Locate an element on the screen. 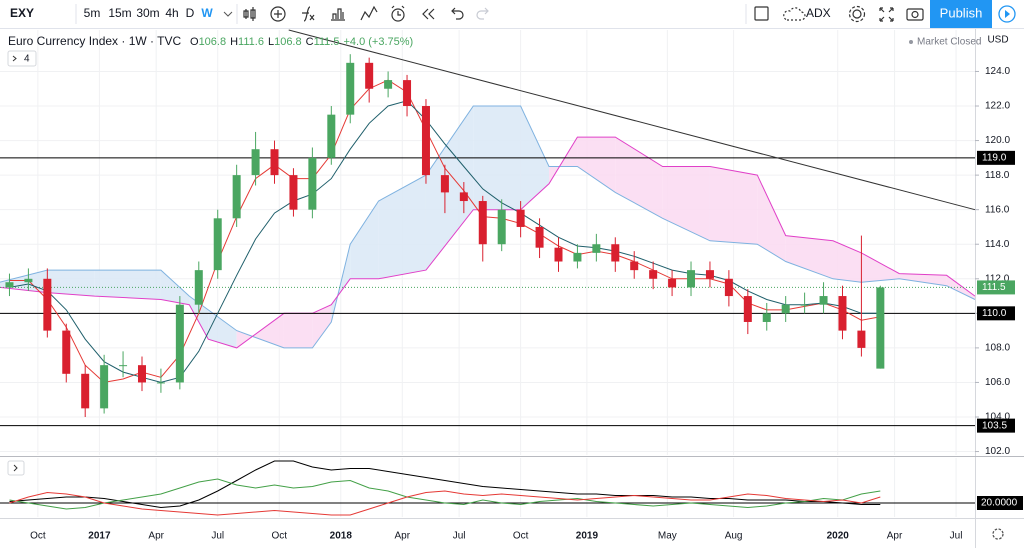  y-tick-label: 118.0 is located at coordinates (997, 175).